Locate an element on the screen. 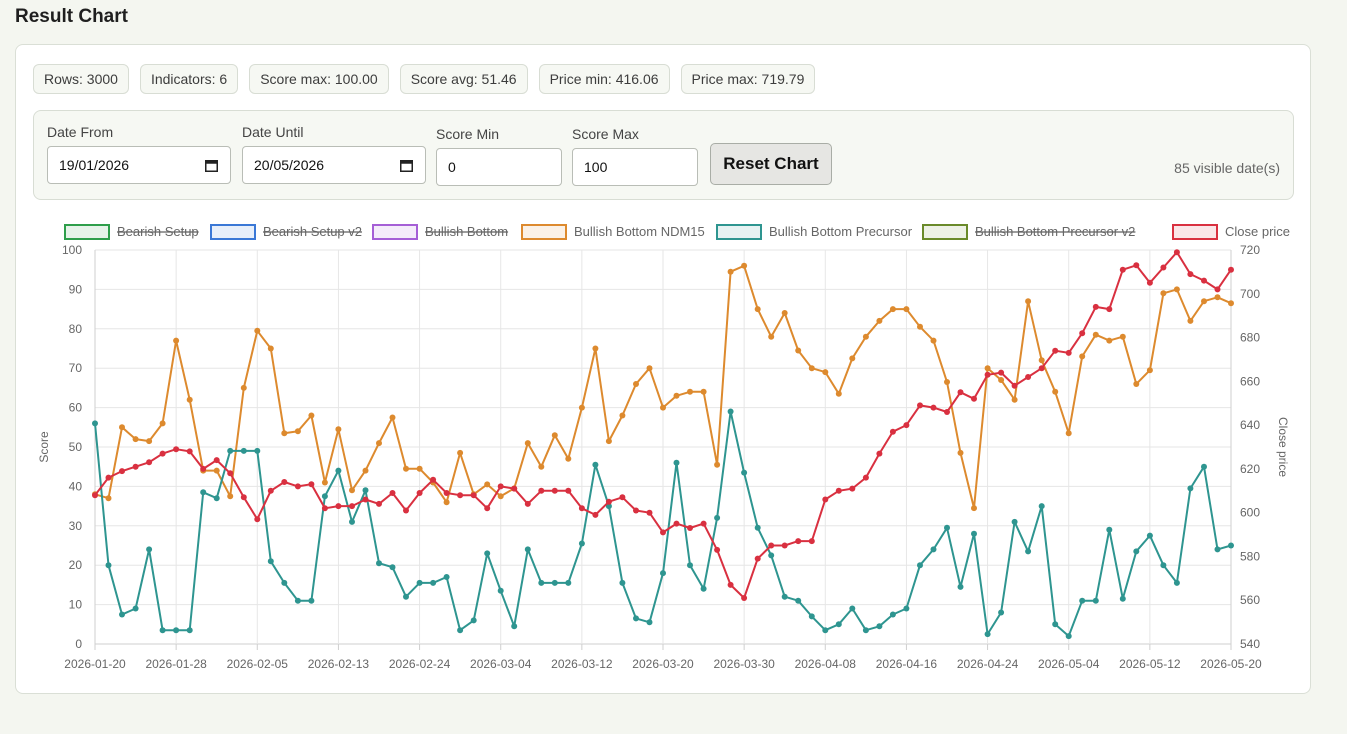 This screenshot has width=1347, height=734. date-from-input: 19/01/2026 is located at coordinates (139, 165).